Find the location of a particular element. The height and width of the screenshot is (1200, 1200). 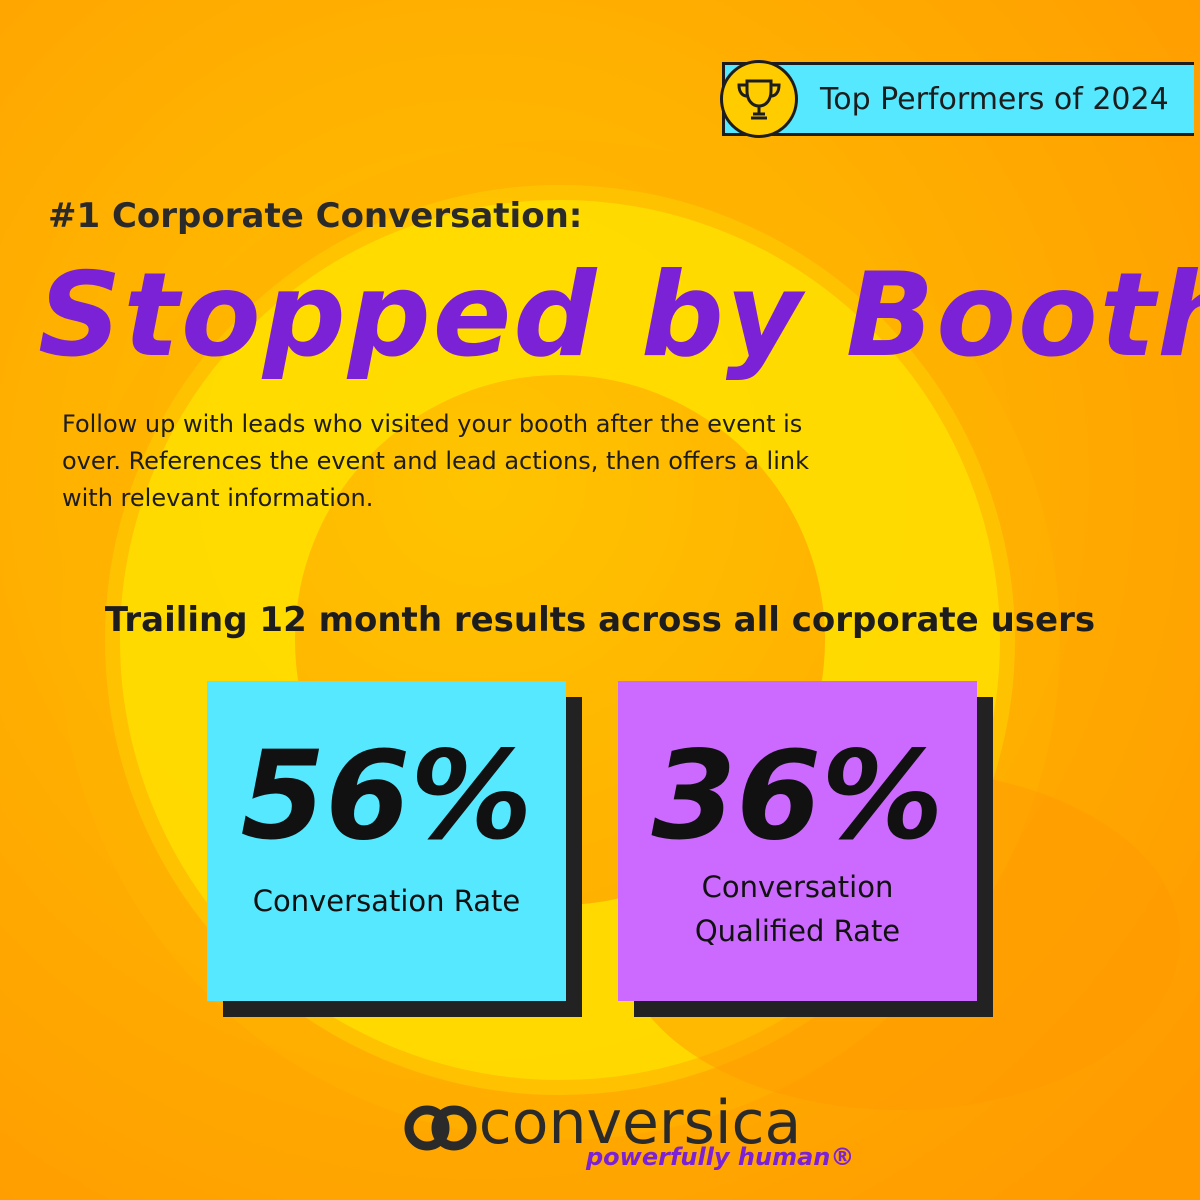

eyebrow: #1 Corporate Conversation: is located at coordinates (315, 216).